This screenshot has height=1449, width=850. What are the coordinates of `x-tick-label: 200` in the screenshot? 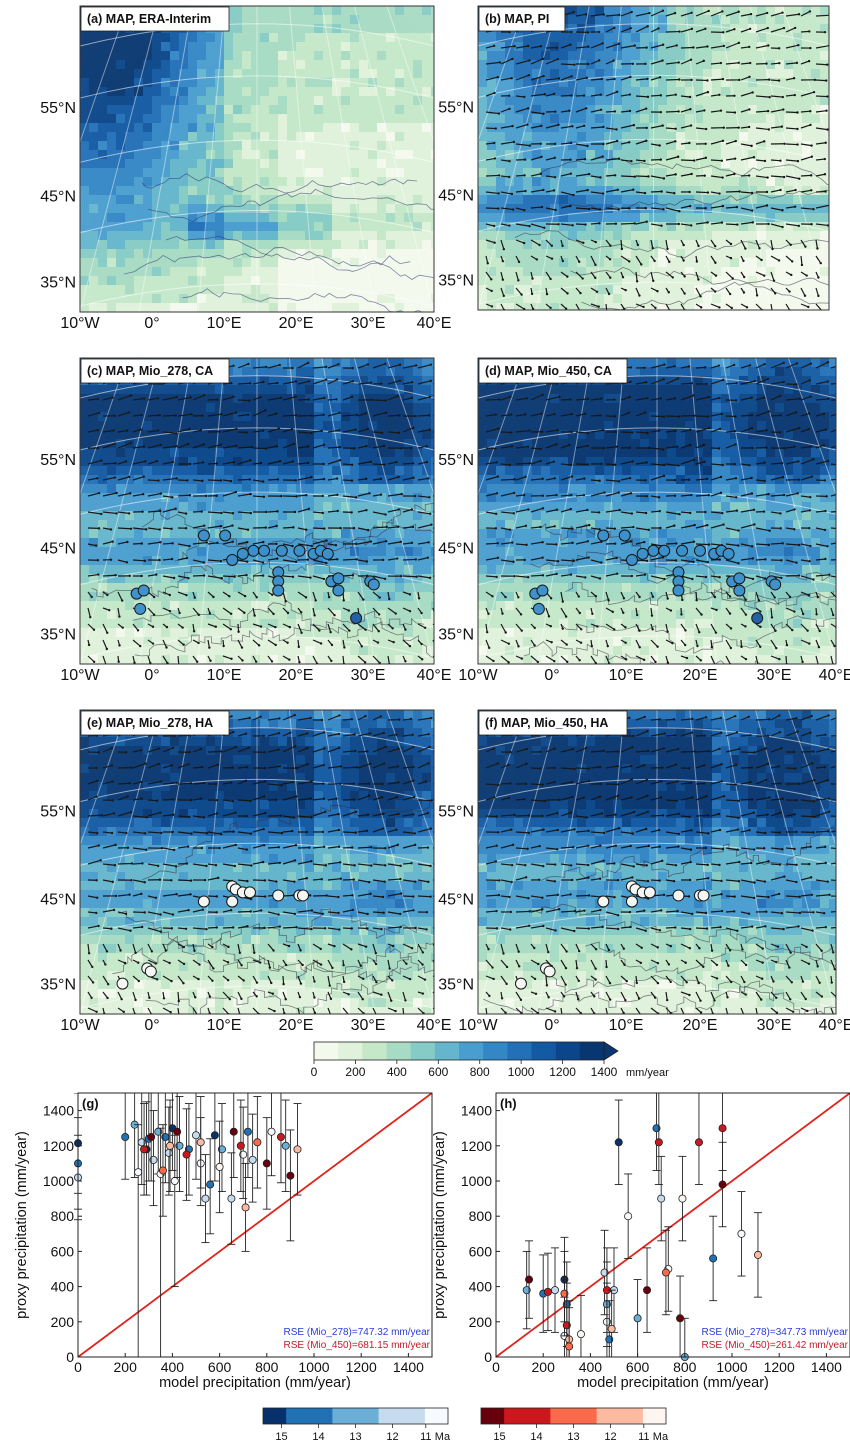 It's located at (126, 1367).